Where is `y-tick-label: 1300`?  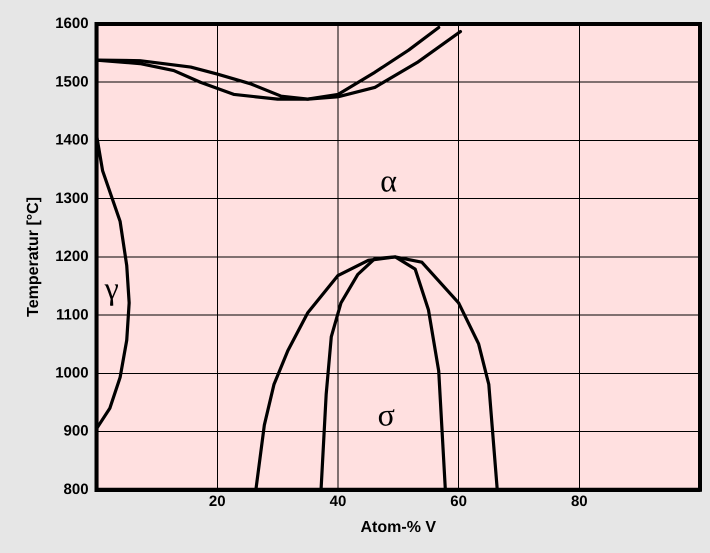 y-tick-label: 1300 is located at coordinates (72, 198).